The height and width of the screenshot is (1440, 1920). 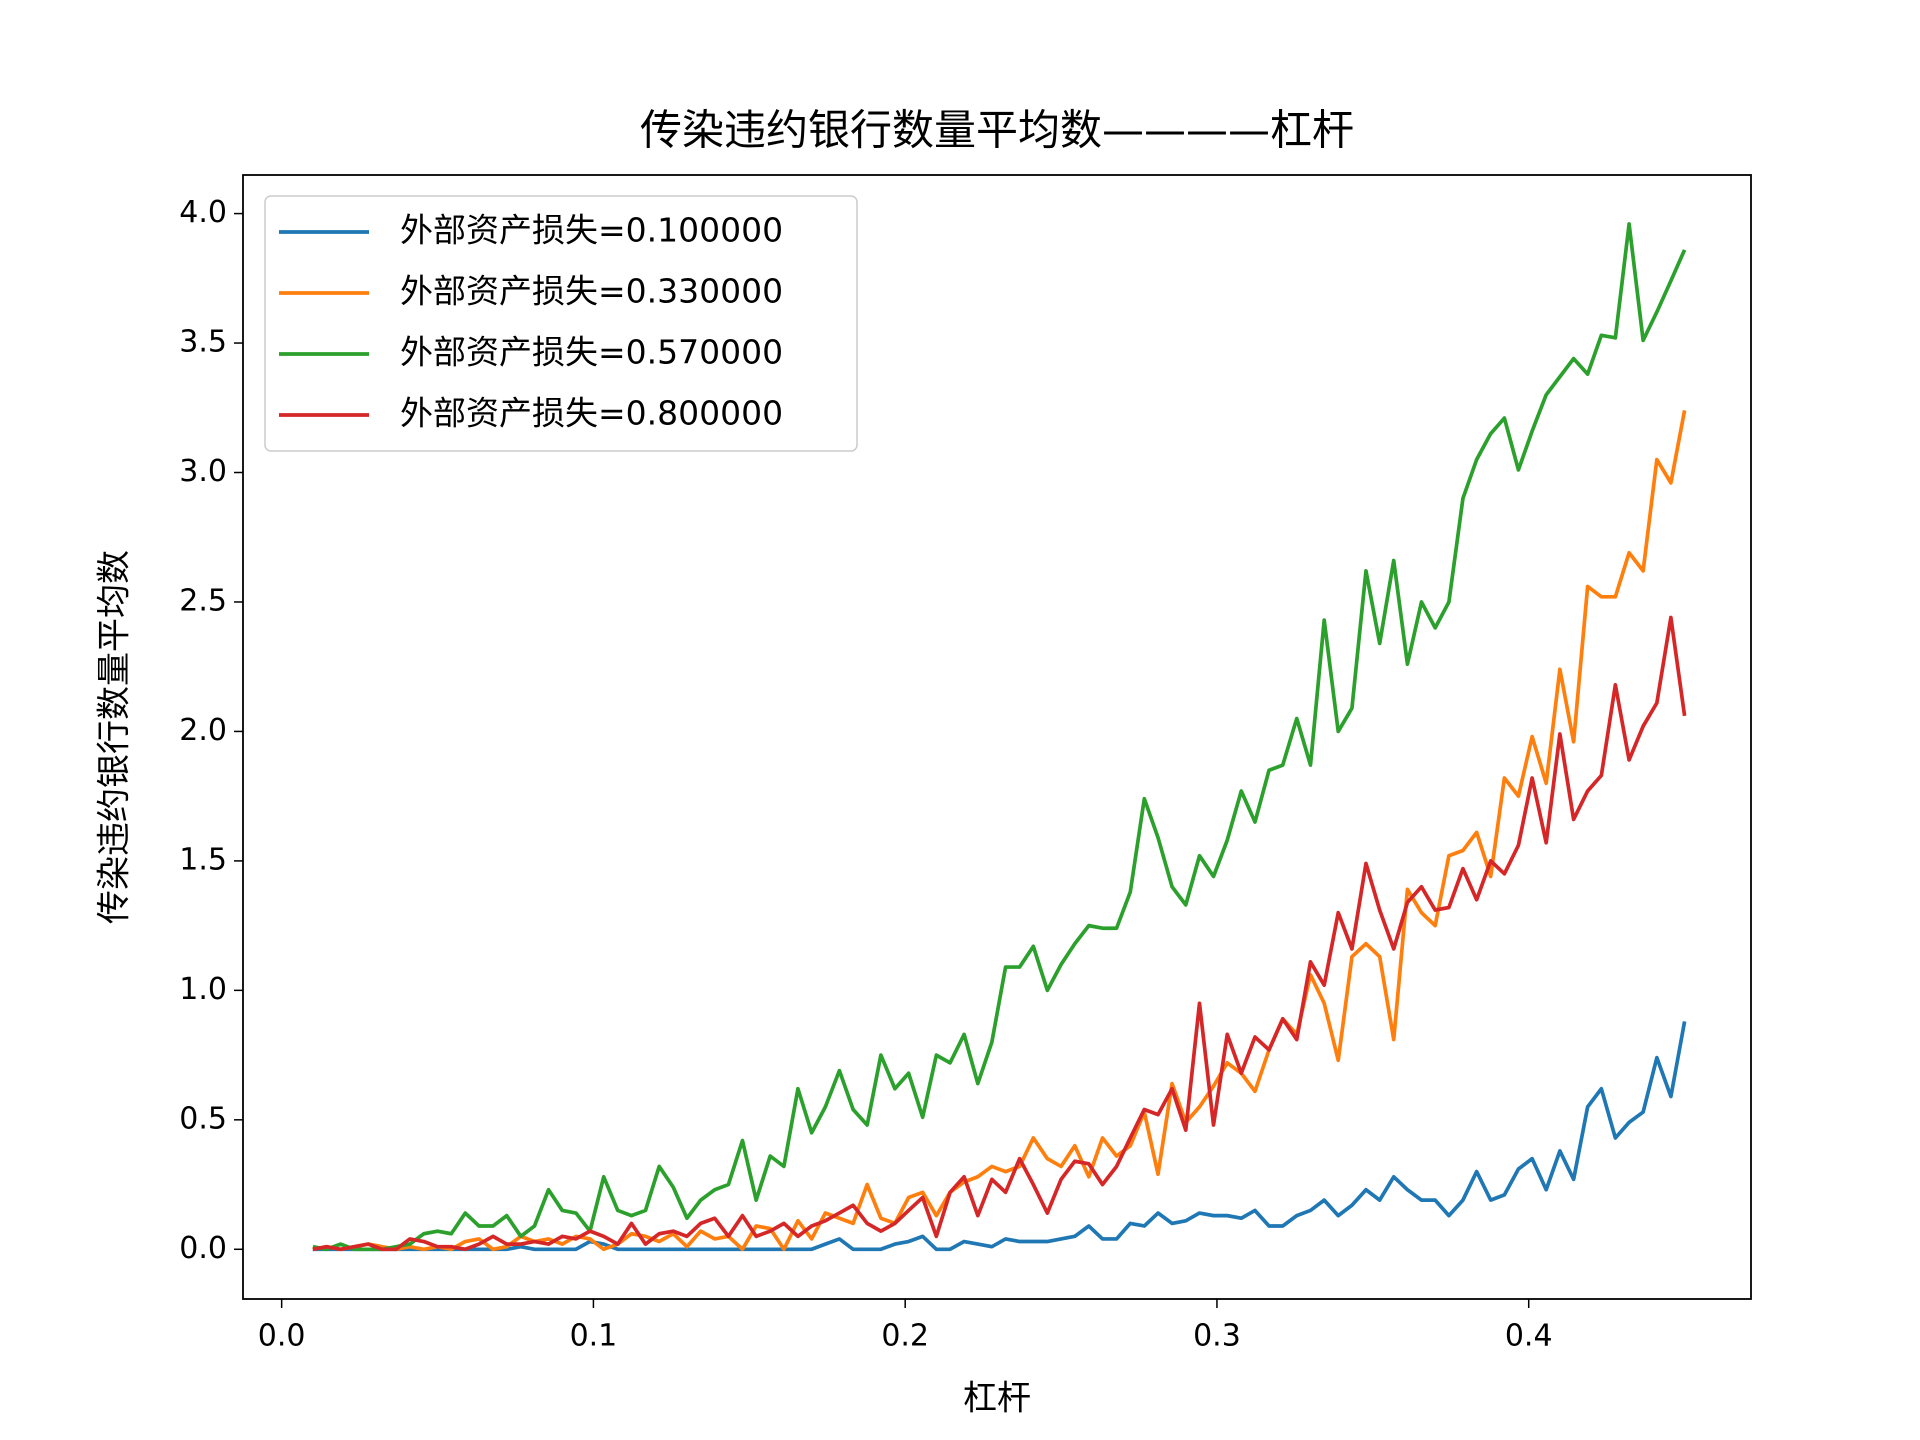 What do you see at coordinates (1529, 1336) in the screenshot?
I see `x-tick-label: 0.4` at bounding box center [1529, 1336].